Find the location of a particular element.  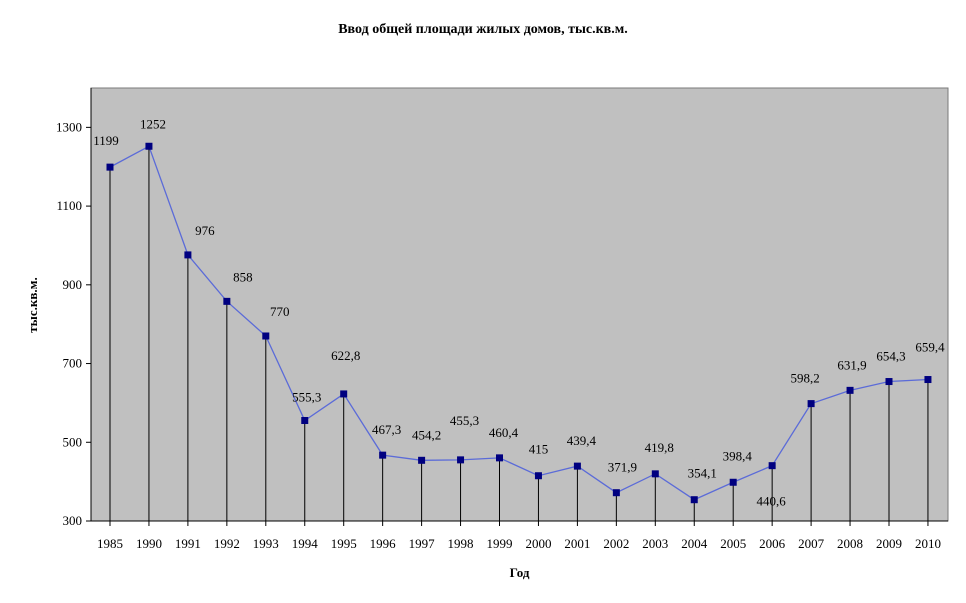

x-tick-label: 2001 is located at coordinates (577, 543).